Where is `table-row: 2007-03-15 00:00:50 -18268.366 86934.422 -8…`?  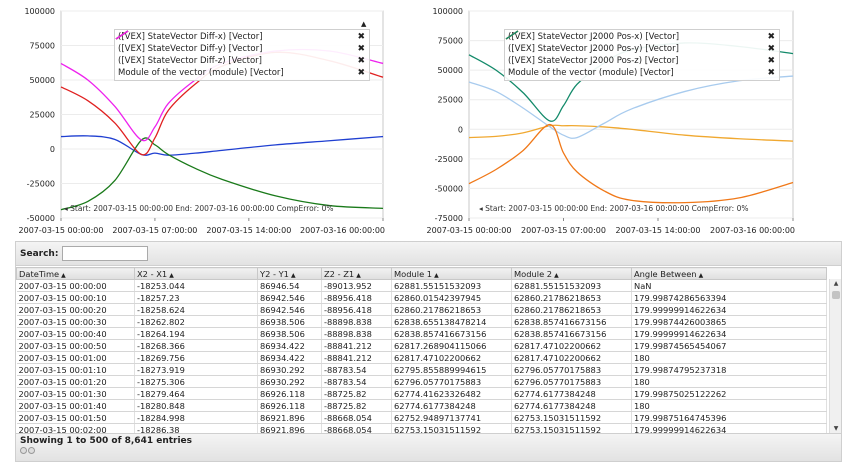
table-row: 2007-03-15 00:00:50 -18268.366 86934.422 -8… is located at coordinates (421, 345).